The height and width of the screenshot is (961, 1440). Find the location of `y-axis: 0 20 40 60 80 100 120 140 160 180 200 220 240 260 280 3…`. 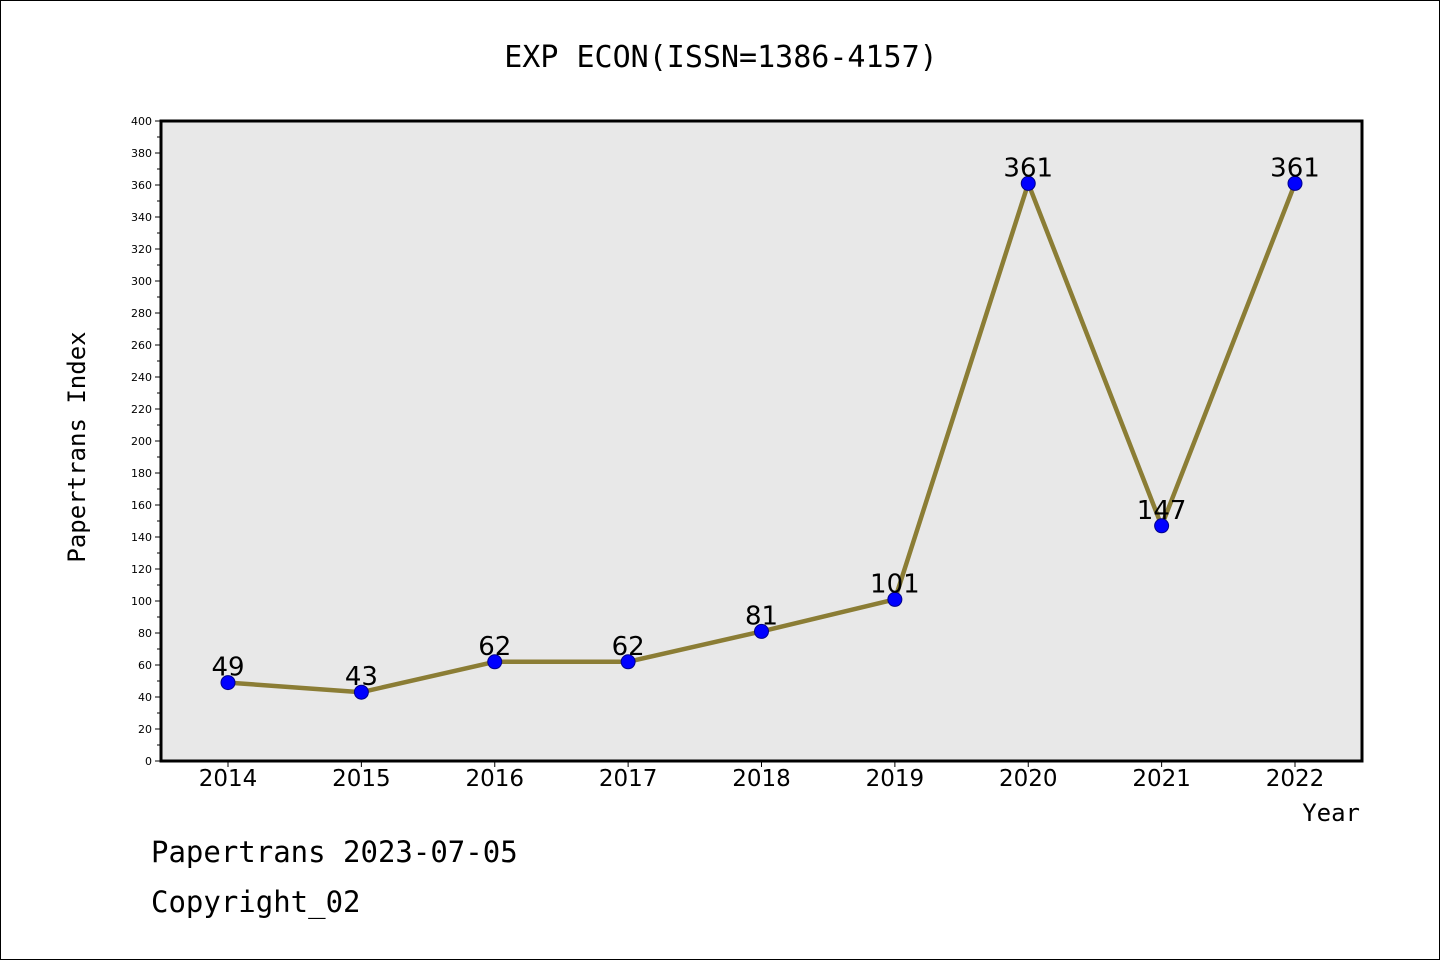

y-axis: 0 20 40 60 80 100 120 140 160 180 200 220 240 260 280 3… is located at coordinates (146, 441).